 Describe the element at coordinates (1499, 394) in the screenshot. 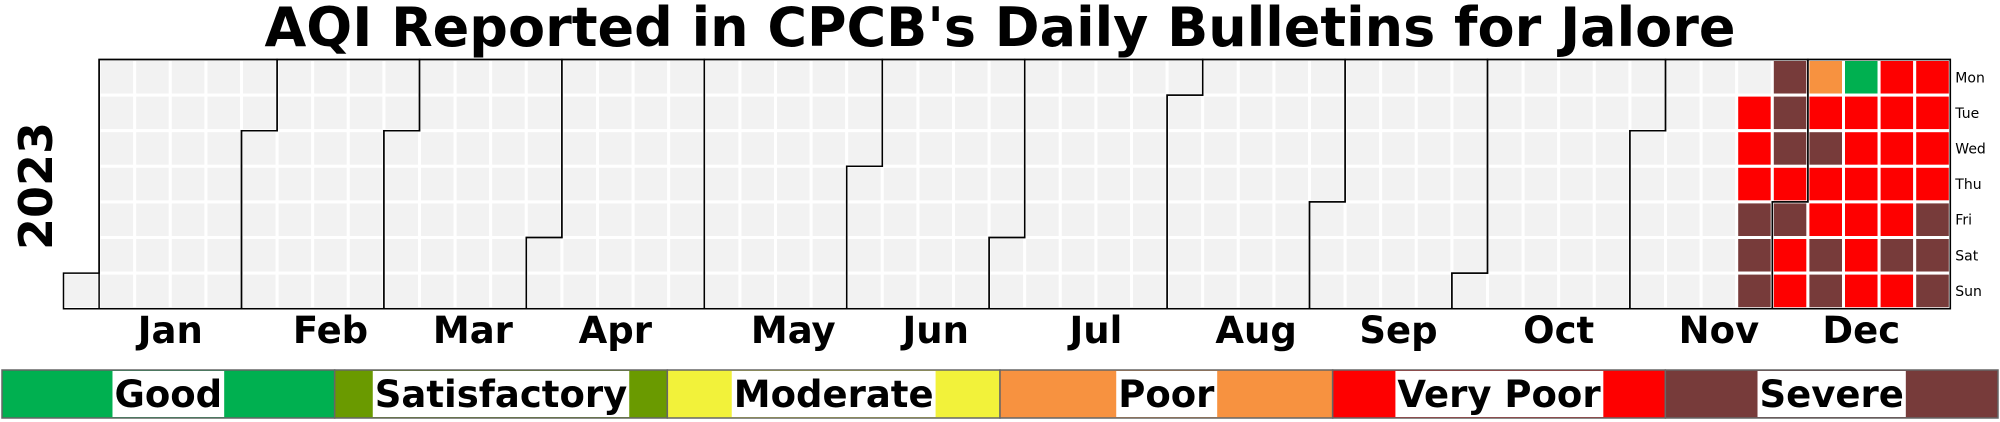

I see `legend-label-bg-very-poor` at that location.